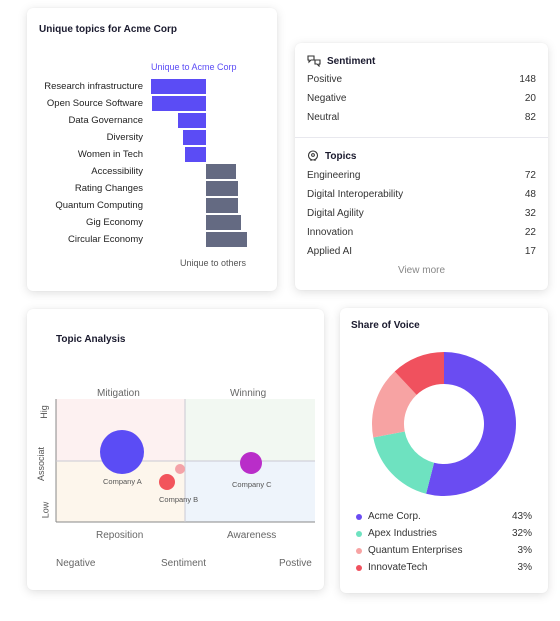  Describe the element at coordinates (314, 61) in the screenshot. I see `chat-bubbles-icon` at that location.